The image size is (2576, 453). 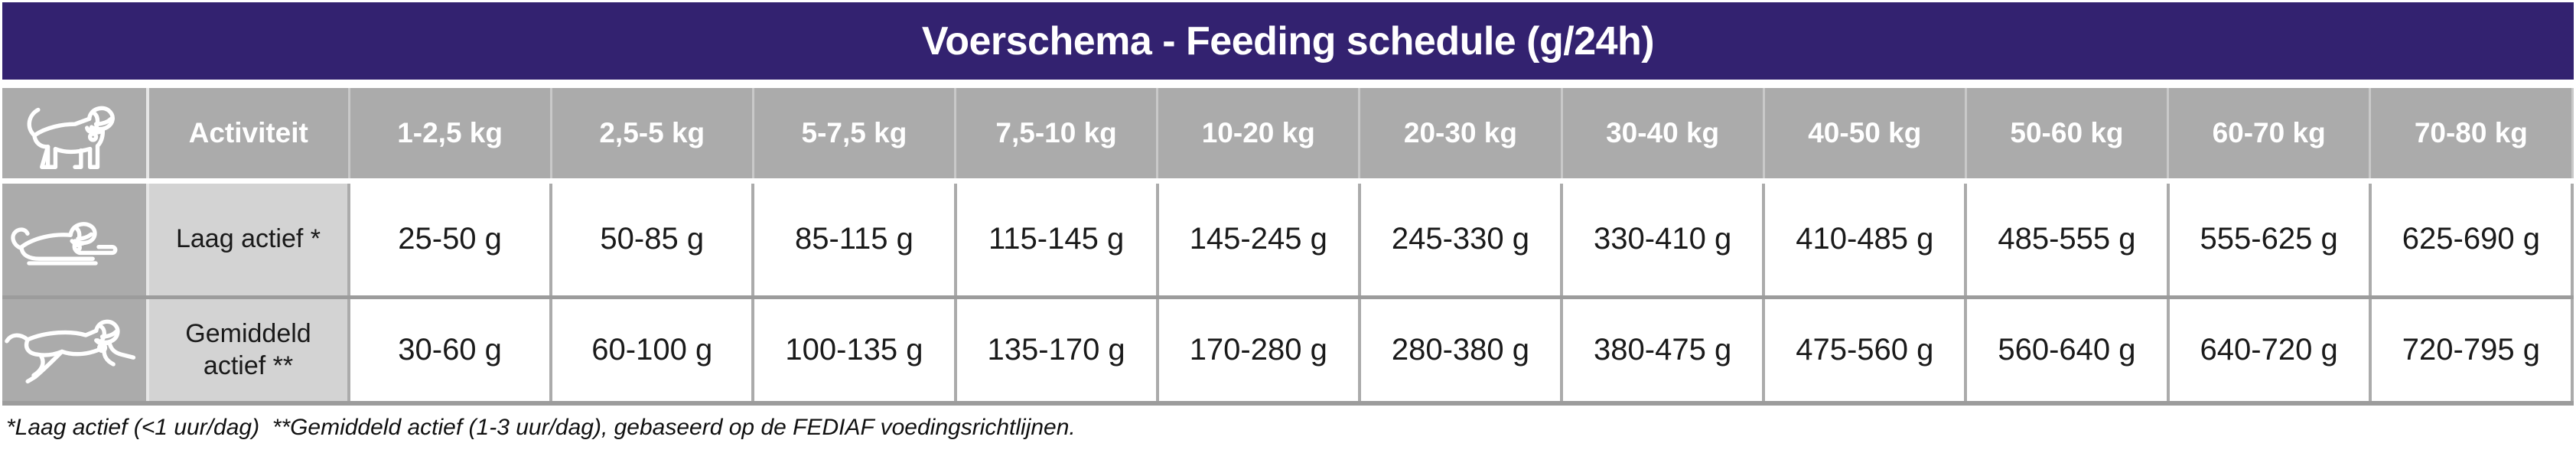 What do you see at coordinates (1288, 84) in the screenshot?
I see `banner-table-gap` at bounding box center [1288, 84].